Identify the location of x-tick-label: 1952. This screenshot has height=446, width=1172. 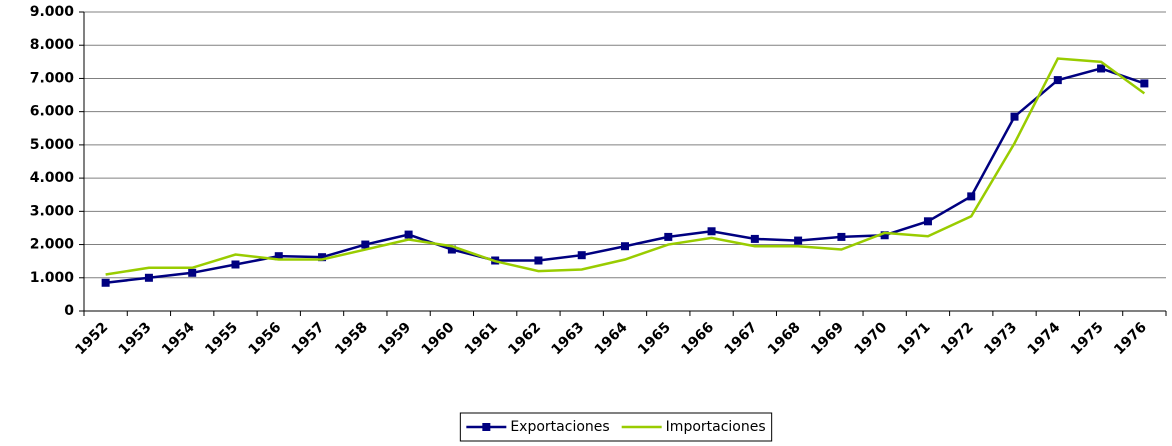
(91, 338).